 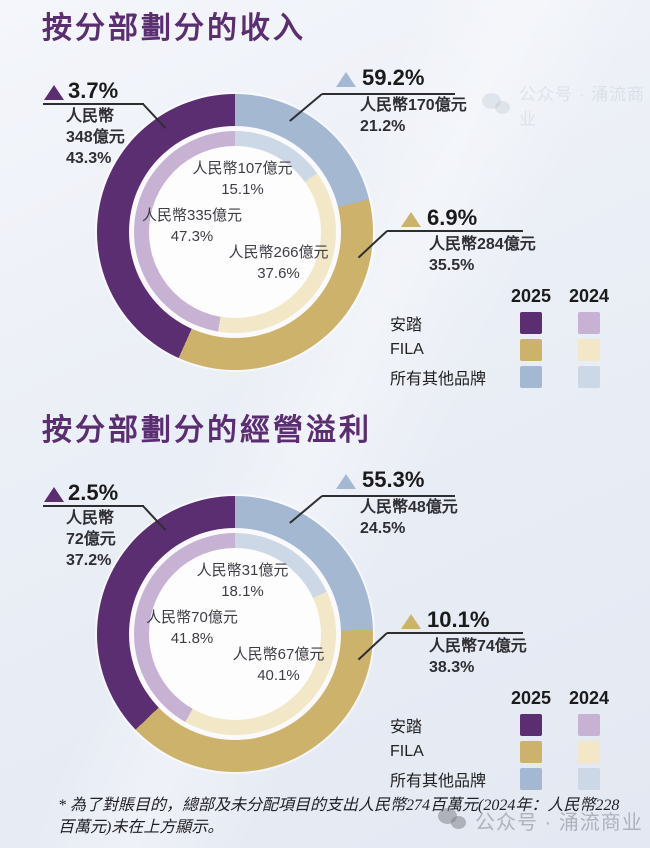 I want to click on watermark-top: 公众号 · 涌流商业, so click(x=566, y=105).